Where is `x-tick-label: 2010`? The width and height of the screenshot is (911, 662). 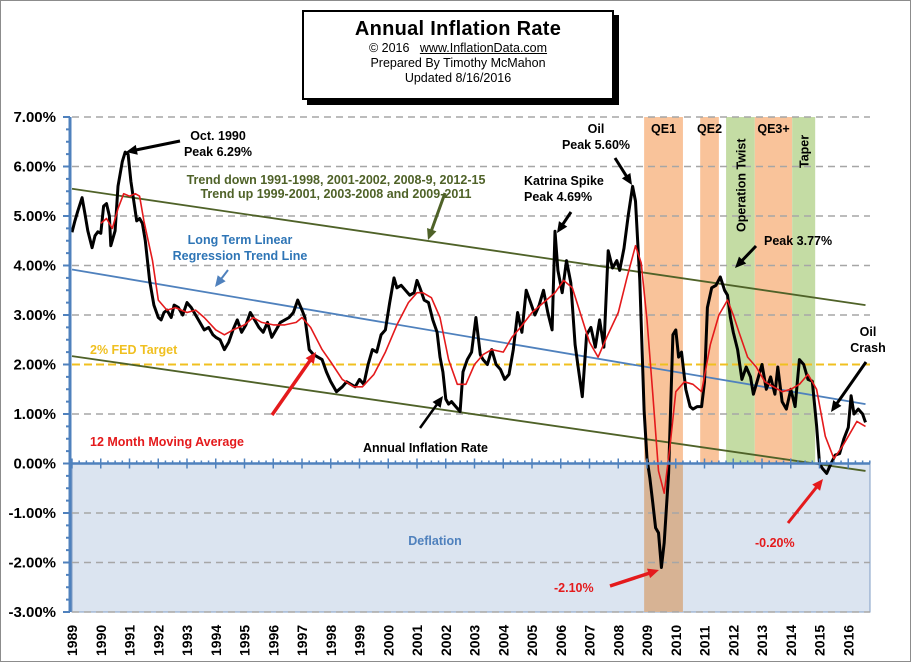 x-tick-label: 2010 is located at coordinates (676, 640).